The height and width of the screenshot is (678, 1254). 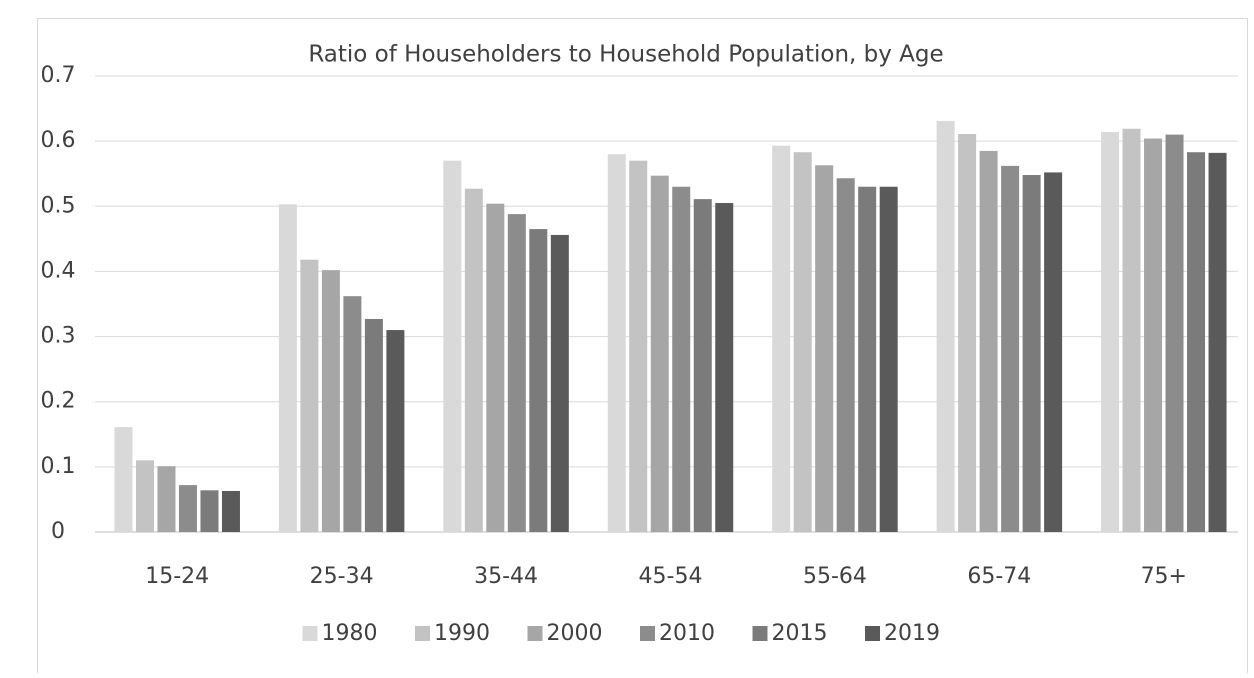 What do you see at coordinates (58, 336) in the screenshot?
I see `y-tick-label: 0.3` at bounding box center [58, 336].